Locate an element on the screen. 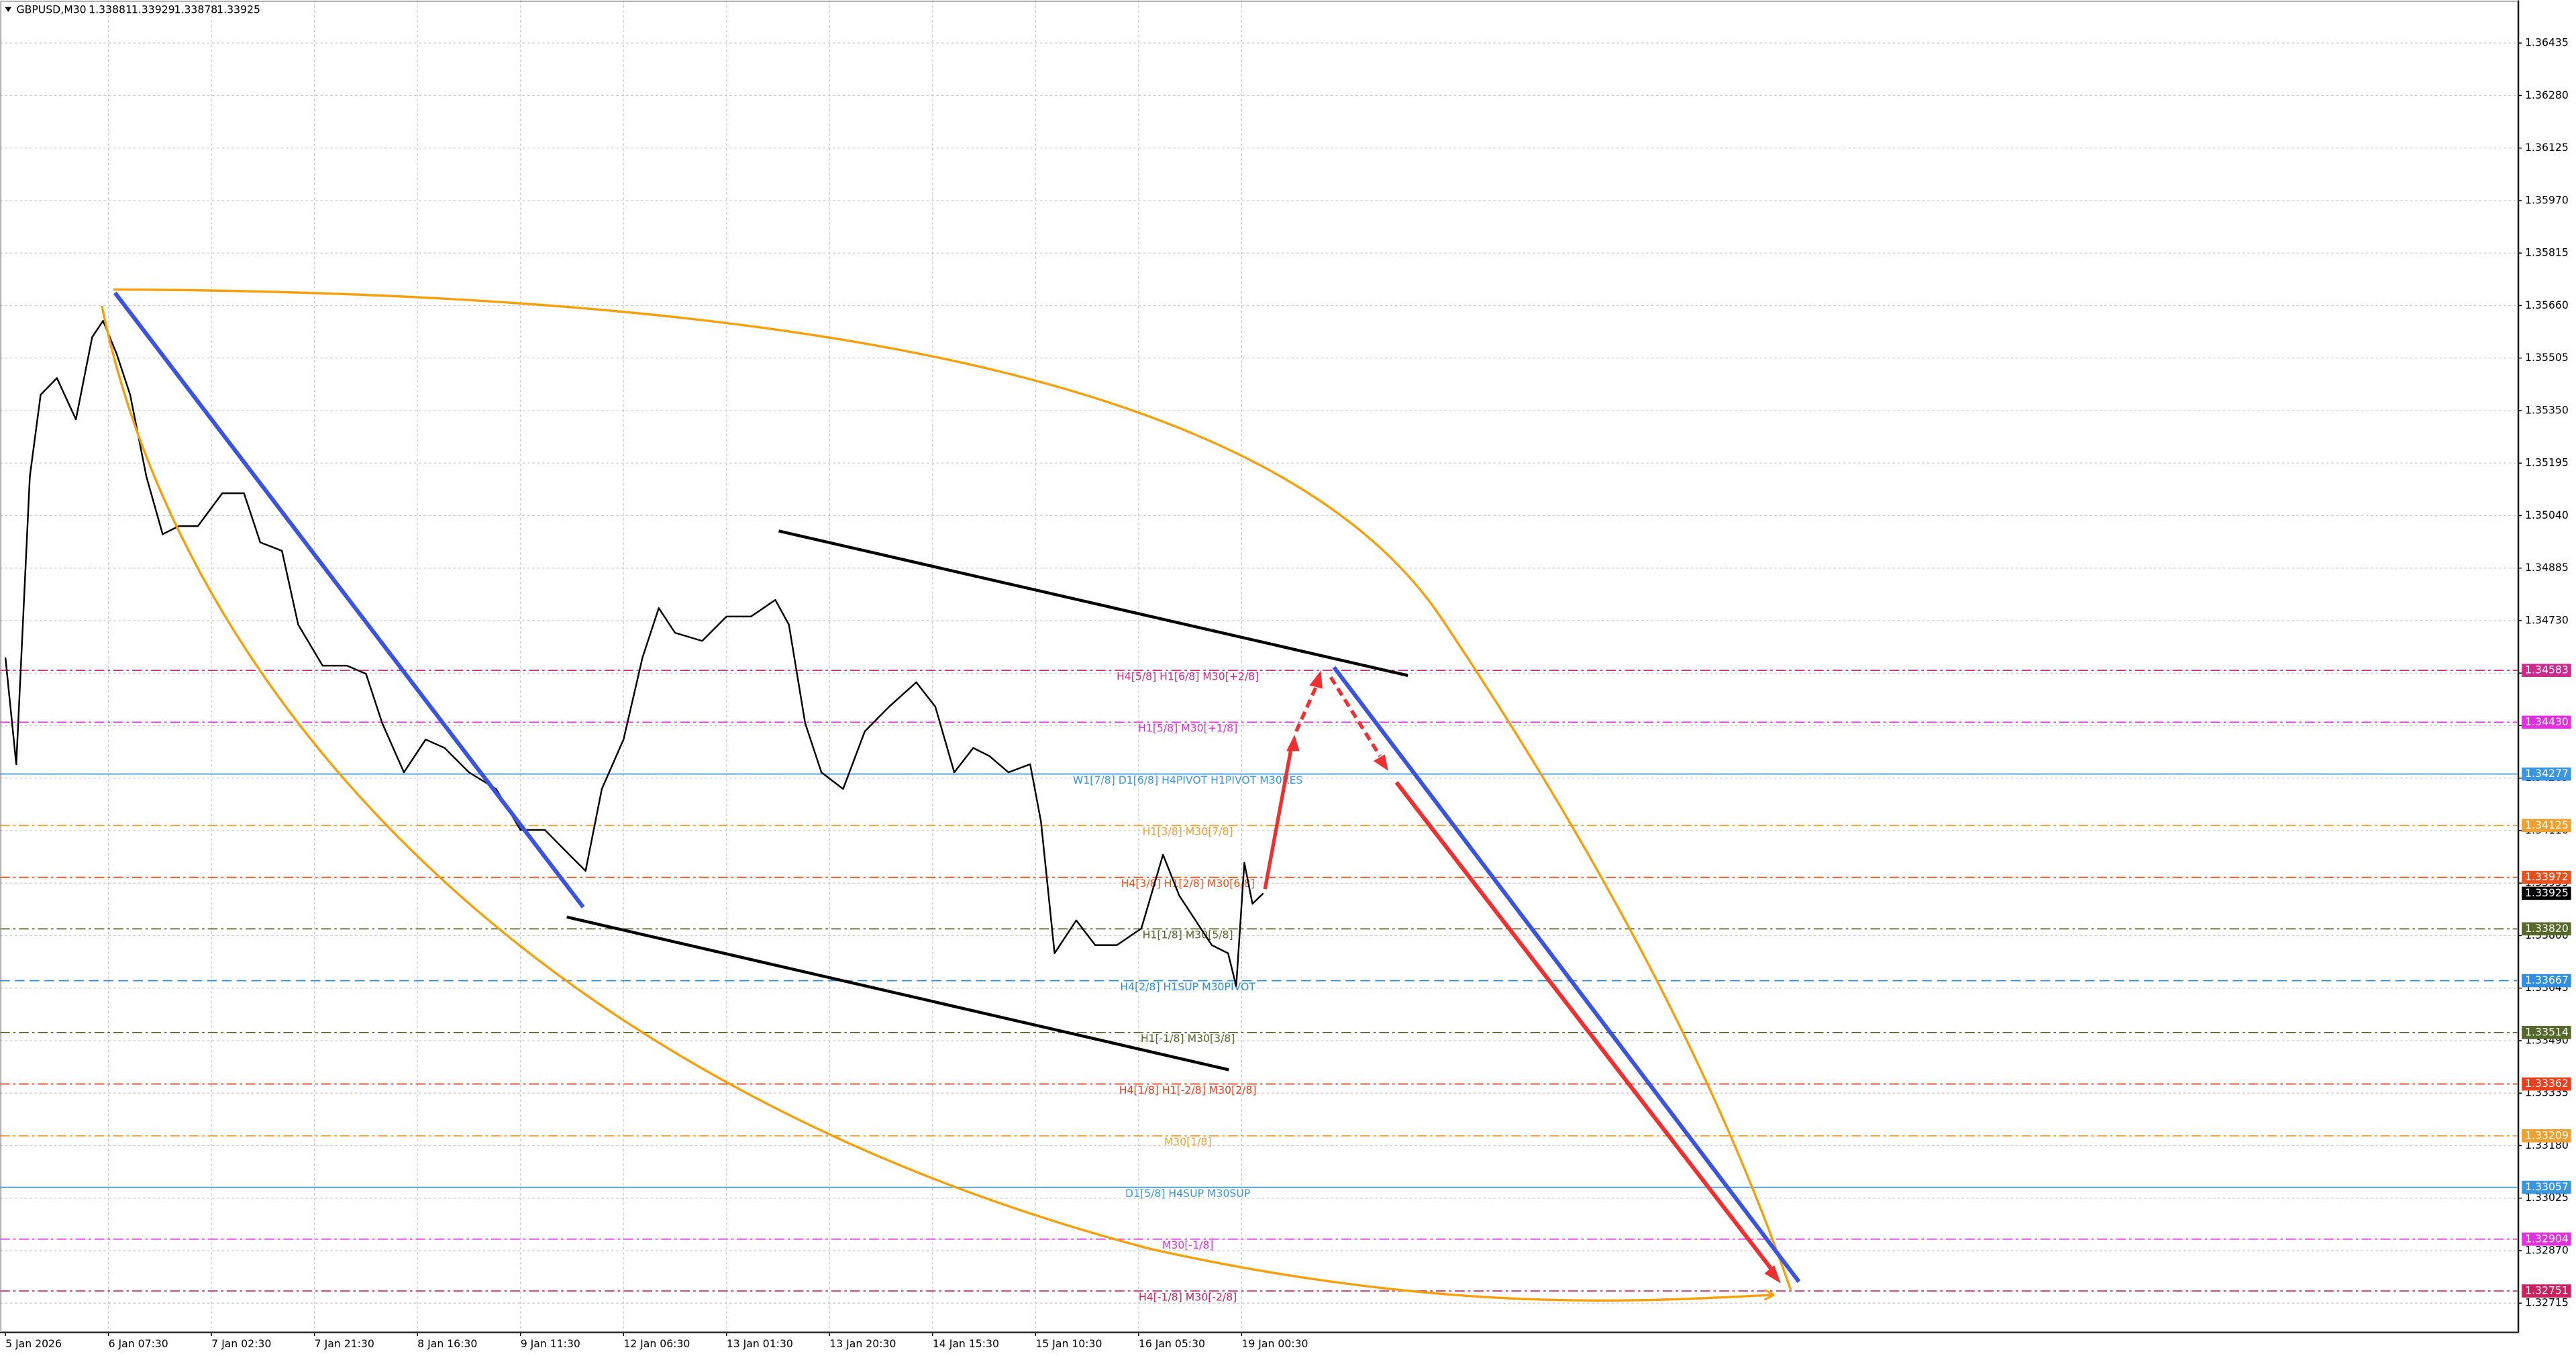 The height and width of the screenshot is (1356, 2576). level-price-label: 1.34125 is located at coordinates (2547, 825).